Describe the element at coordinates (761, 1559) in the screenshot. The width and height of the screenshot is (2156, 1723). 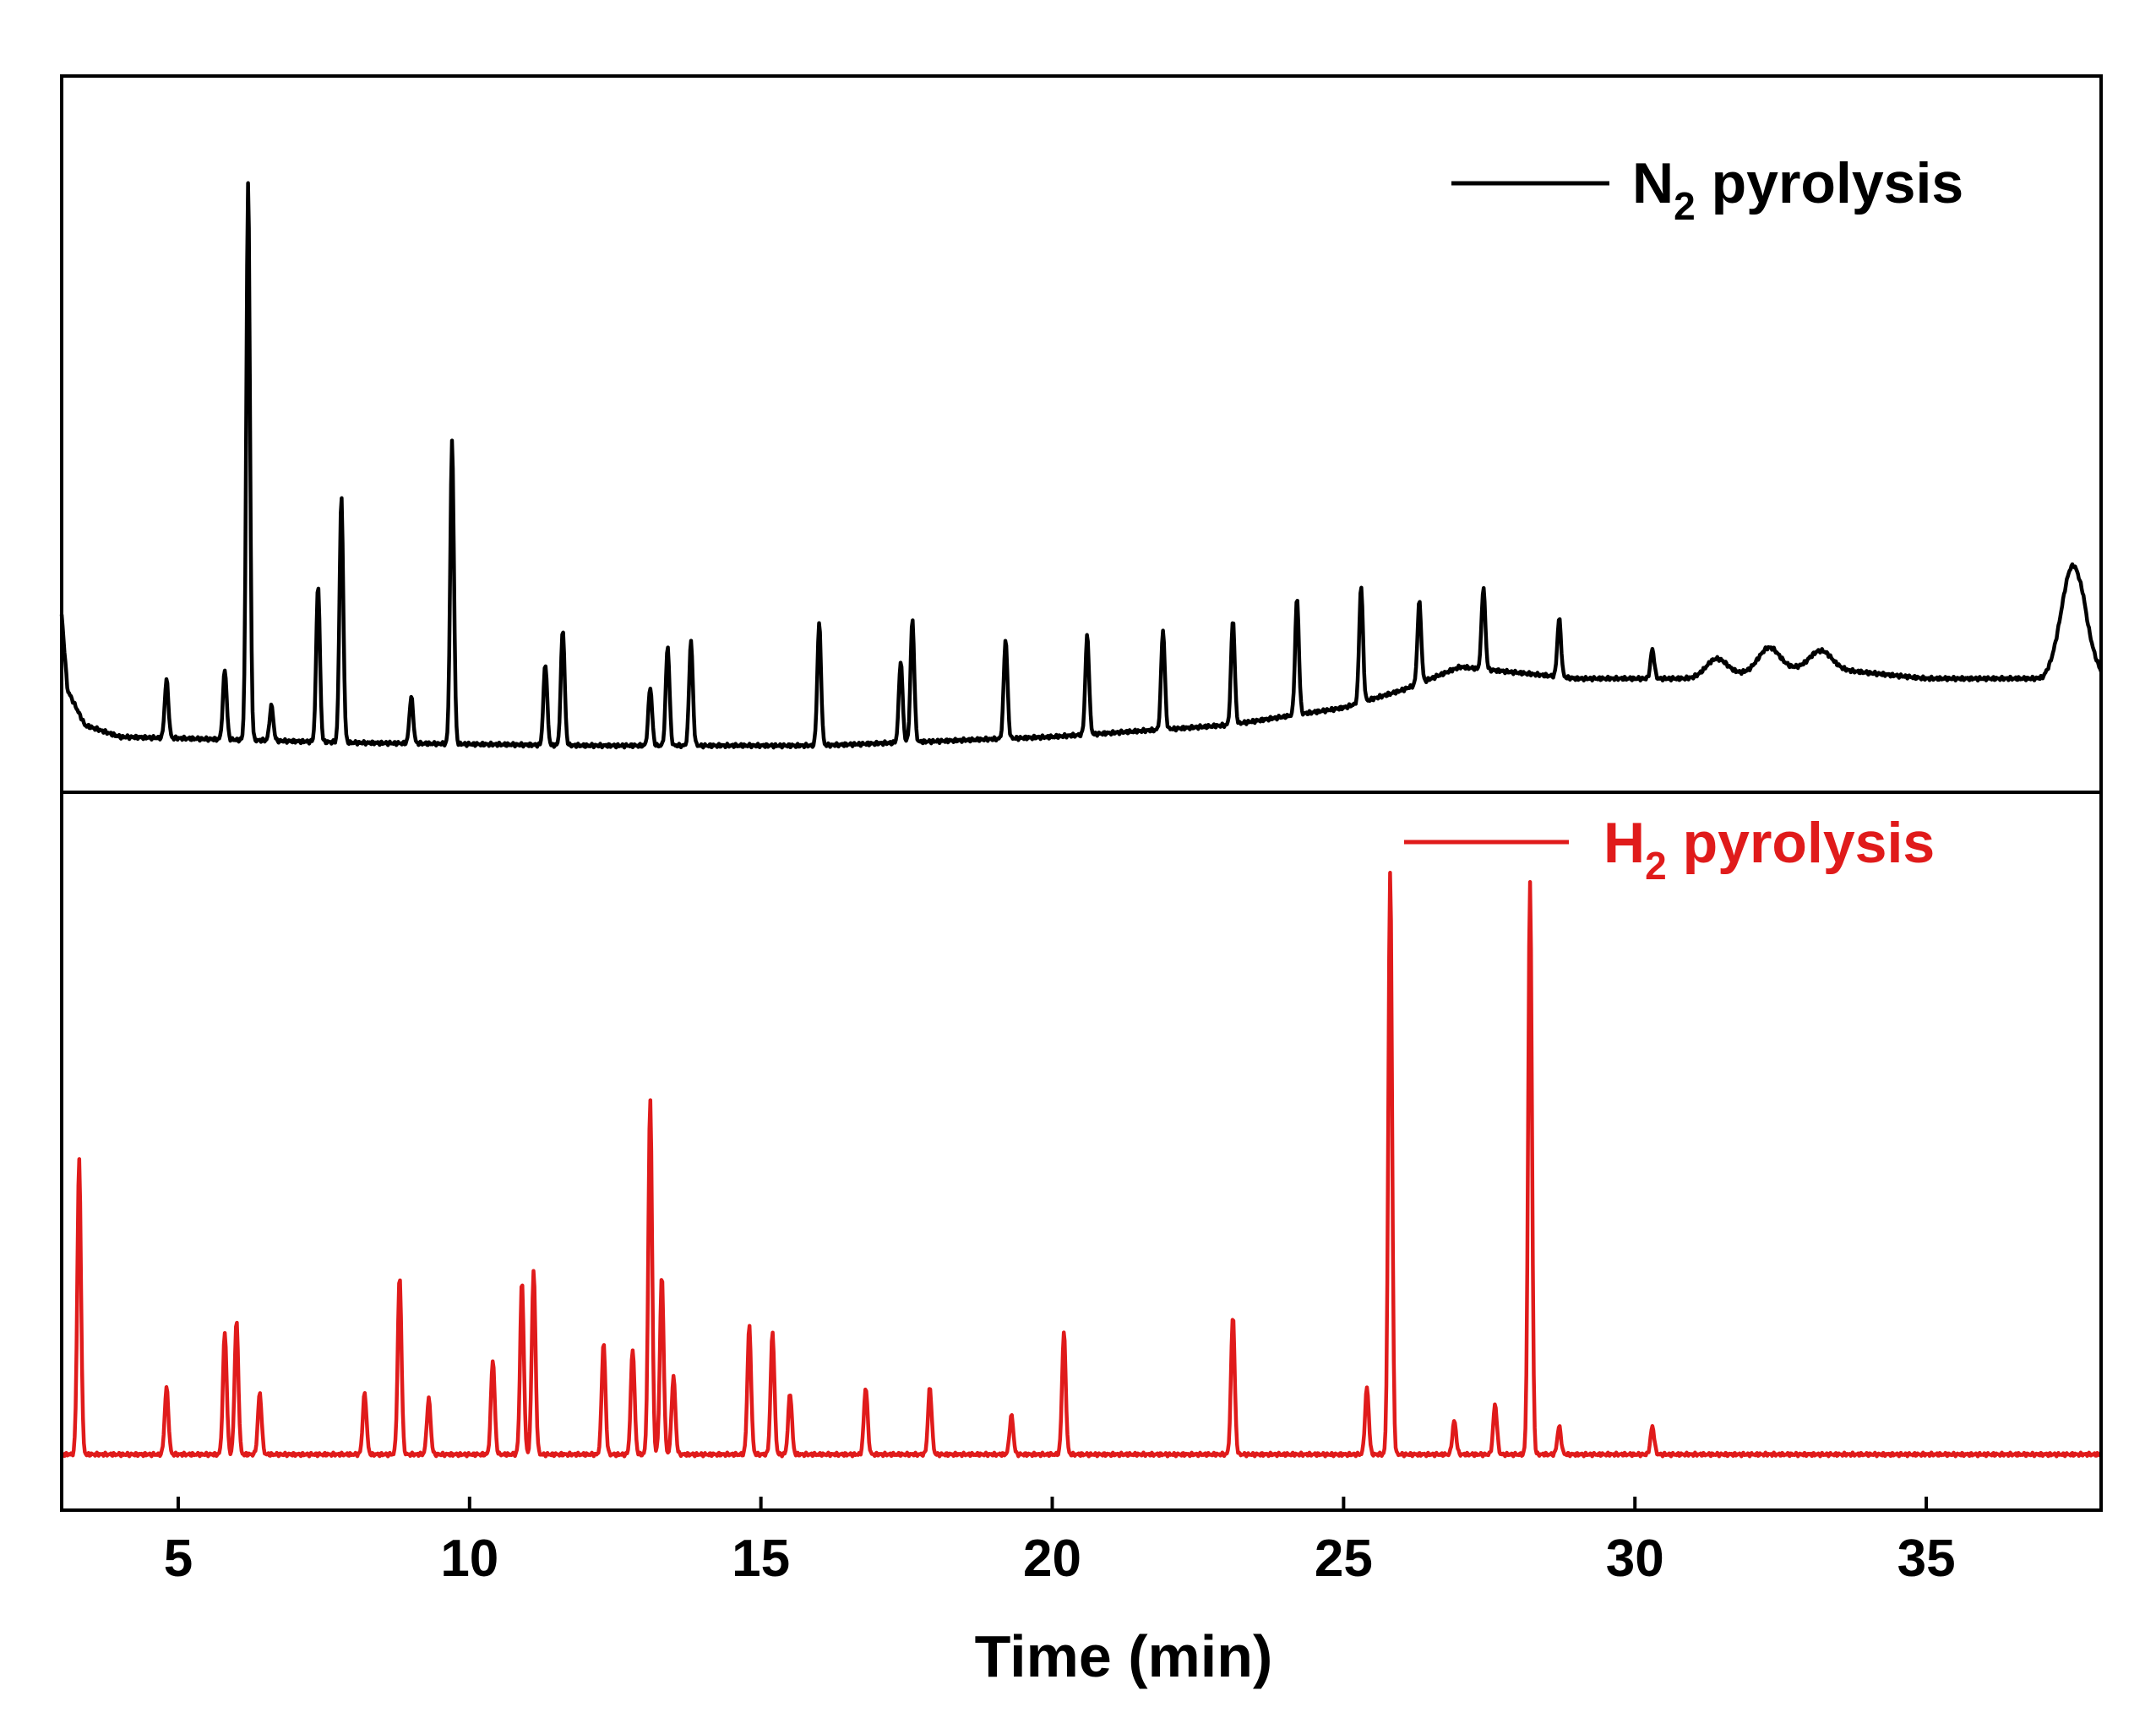
I see `x-tick-label: 15` at that location.